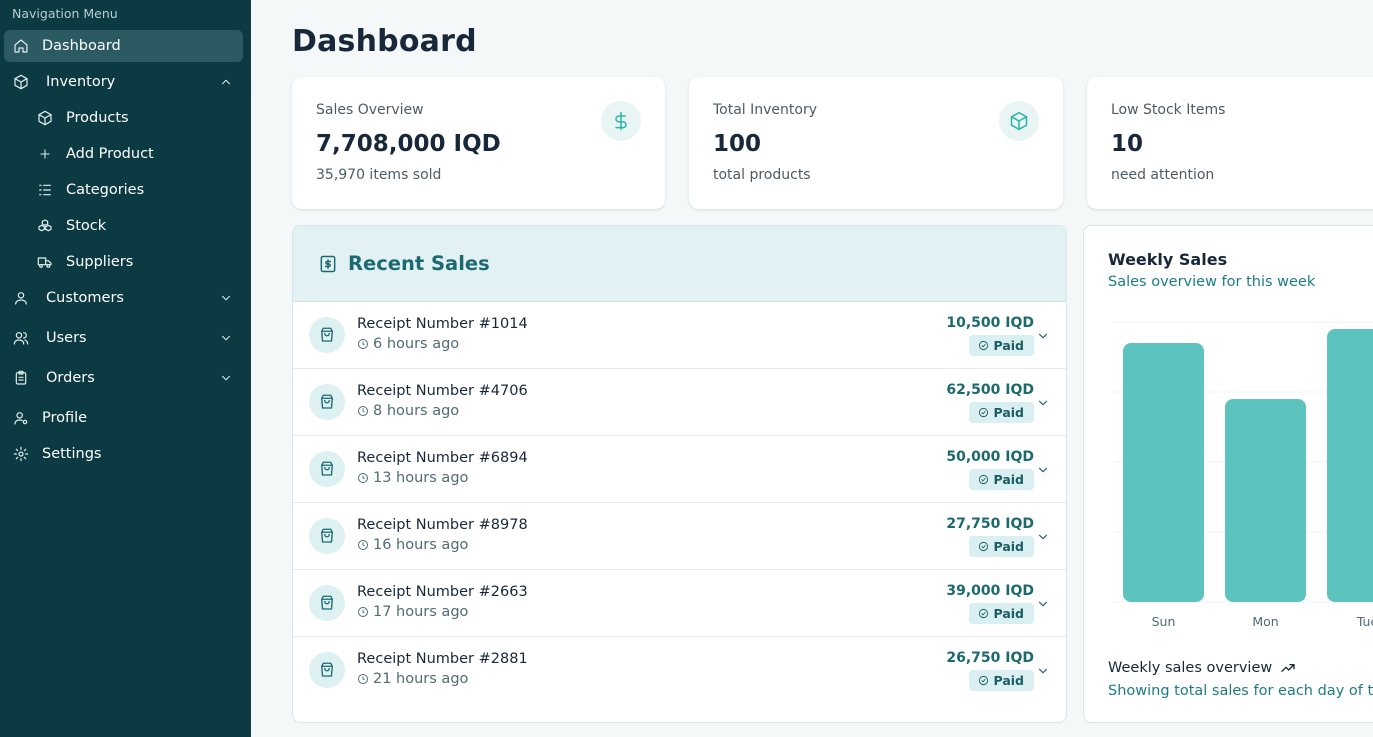 The width and height of the screenshot is (1373, 737). What do you see at coordinates (408, 144) in the screenshot?
I see `stat-value: 7,708,000 IQD` at bounding box center [408, 144].